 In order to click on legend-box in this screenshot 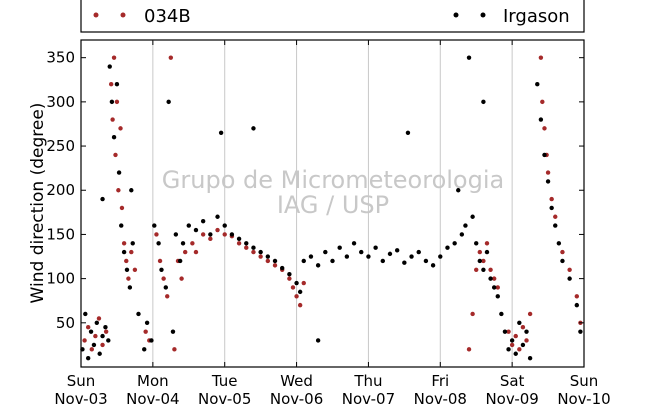, I will do `click(332, 16)`.